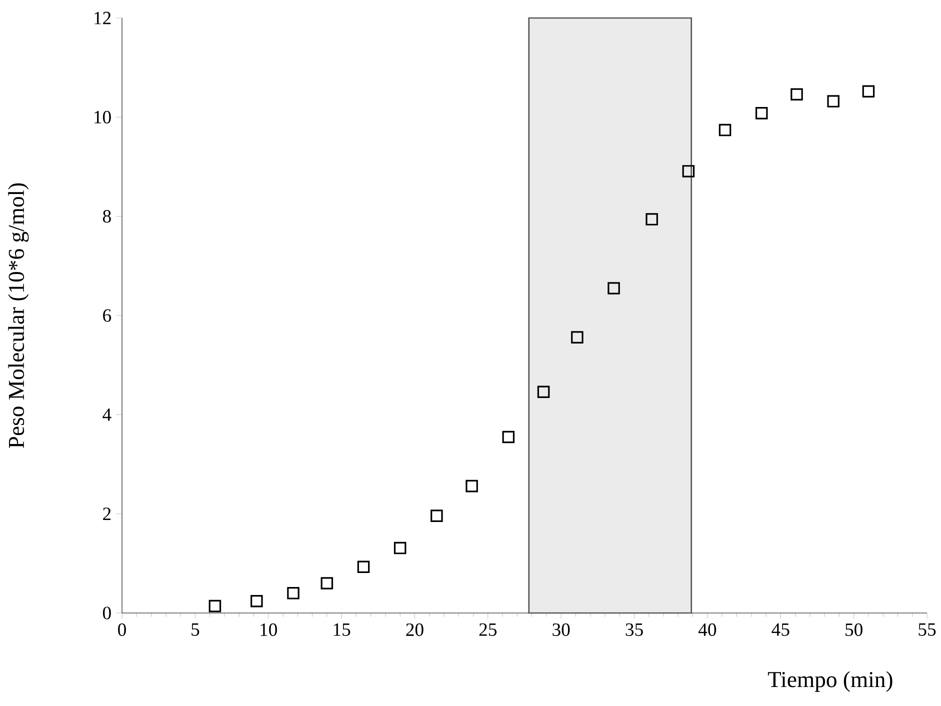  What do you see at coordinates (634, 629) in the screenshot?
I see `x-tick-label: 35` at bounding box center [634, 629].